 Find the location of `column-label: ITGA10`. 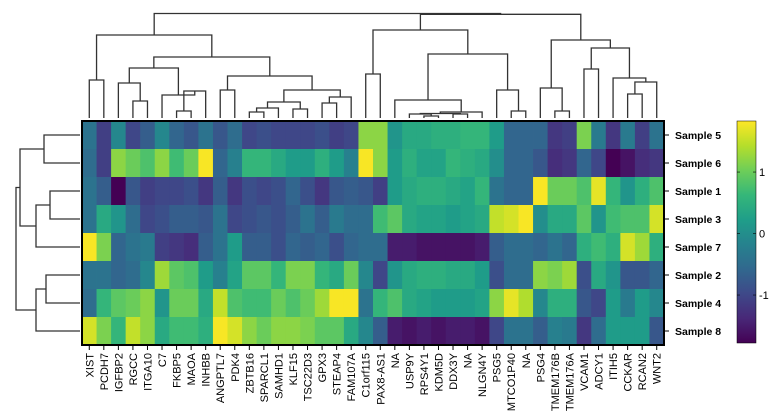

column-label: ITGA10 is located at coordinates (148, 372).